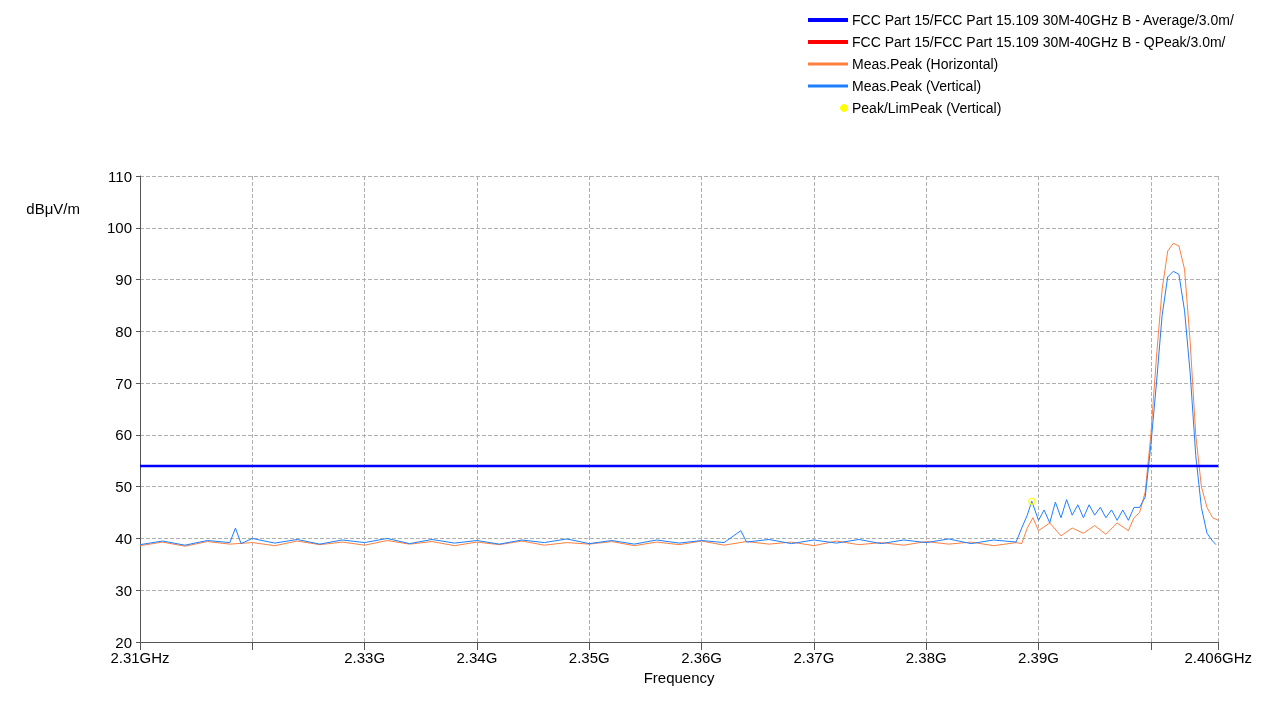 This screenshot has height=719, width=1263. I want to click on x-tick-label: 2.34G, so click(477, 657).